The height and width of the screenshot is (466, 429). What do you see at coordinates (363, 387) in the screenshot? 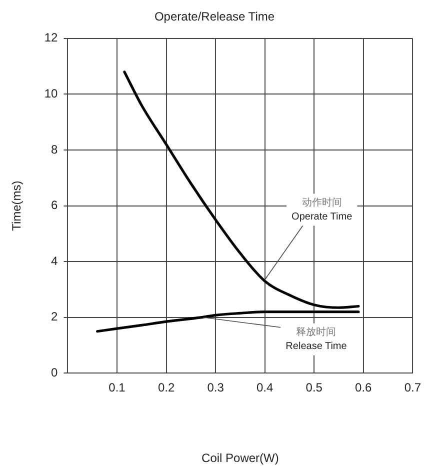
I see `x-tick-label: 0.6` at bounding box center [363, 387].